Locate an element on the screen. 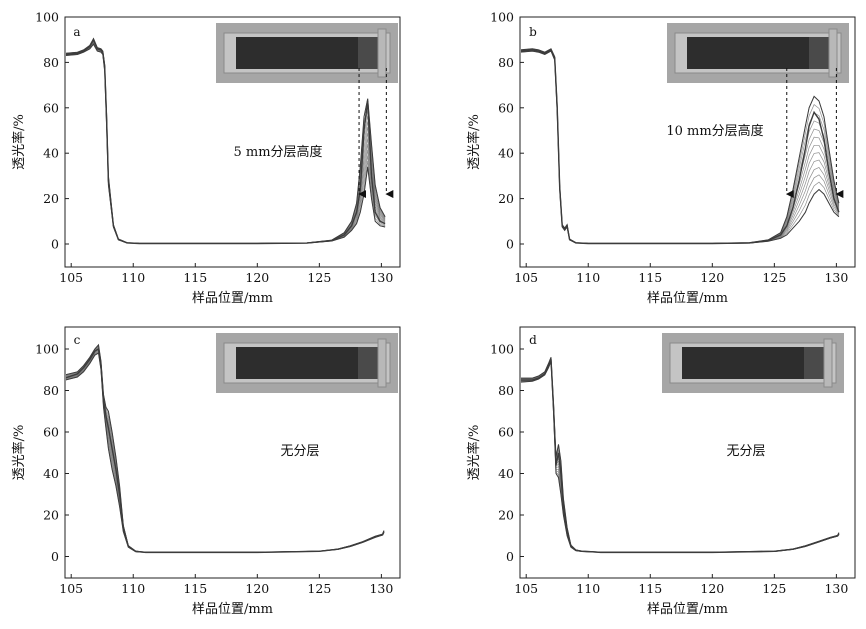 Image resolution: width=866 pixels, height=629 pixels. annotation-text: 5 mm分层高度 is located at coordinates (277, 152).